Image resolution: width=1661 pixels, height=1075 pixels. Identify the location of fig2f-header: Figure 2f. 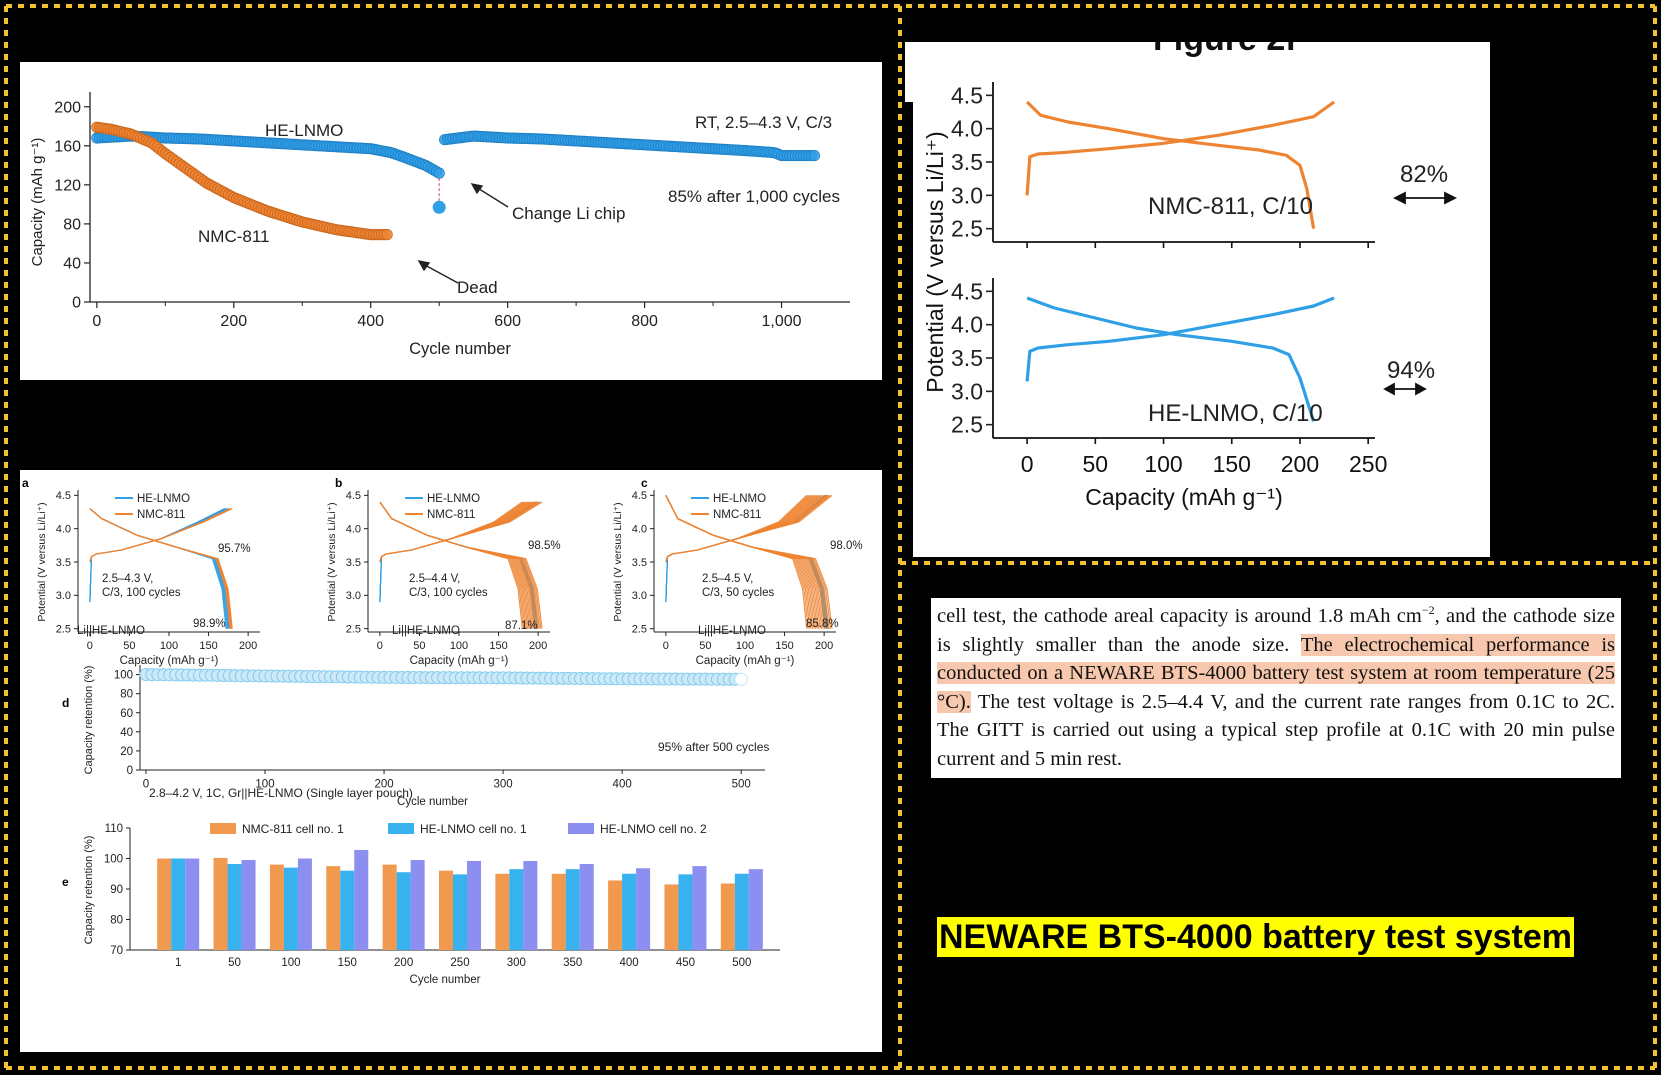
(1225, 50).